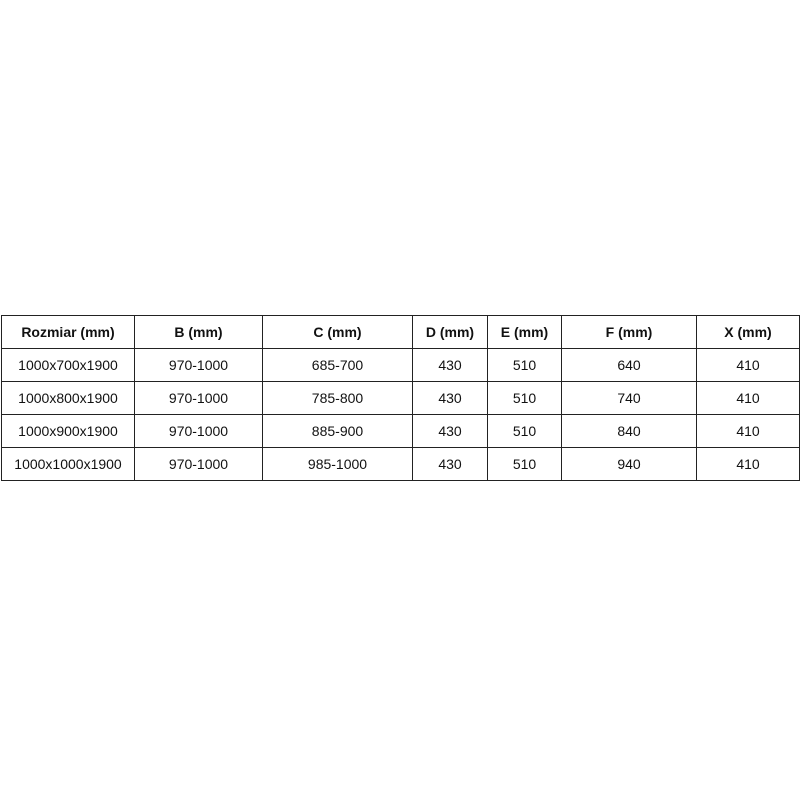 The image size is (800, 800). Describe the element at coordinates (337, 398) in the screenshot. I see `table-cell: 785-800` at that location.